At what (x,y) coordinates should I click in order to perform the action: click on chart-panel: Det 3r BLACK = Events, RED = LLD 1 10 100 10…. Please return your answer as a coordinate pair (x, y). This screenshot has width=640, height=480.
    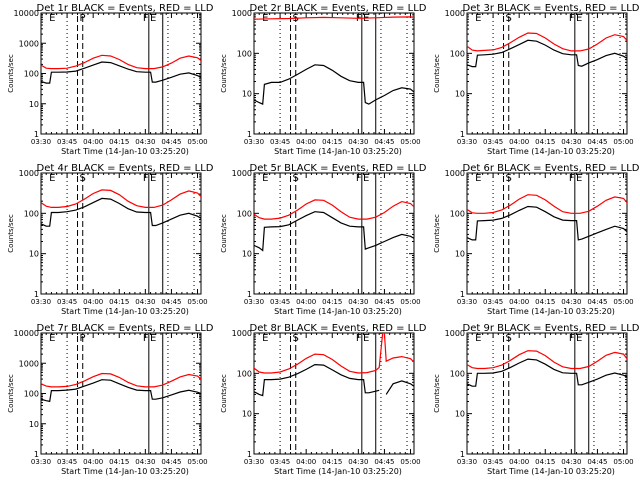
    Looking at the image, I should click on (536, 79).